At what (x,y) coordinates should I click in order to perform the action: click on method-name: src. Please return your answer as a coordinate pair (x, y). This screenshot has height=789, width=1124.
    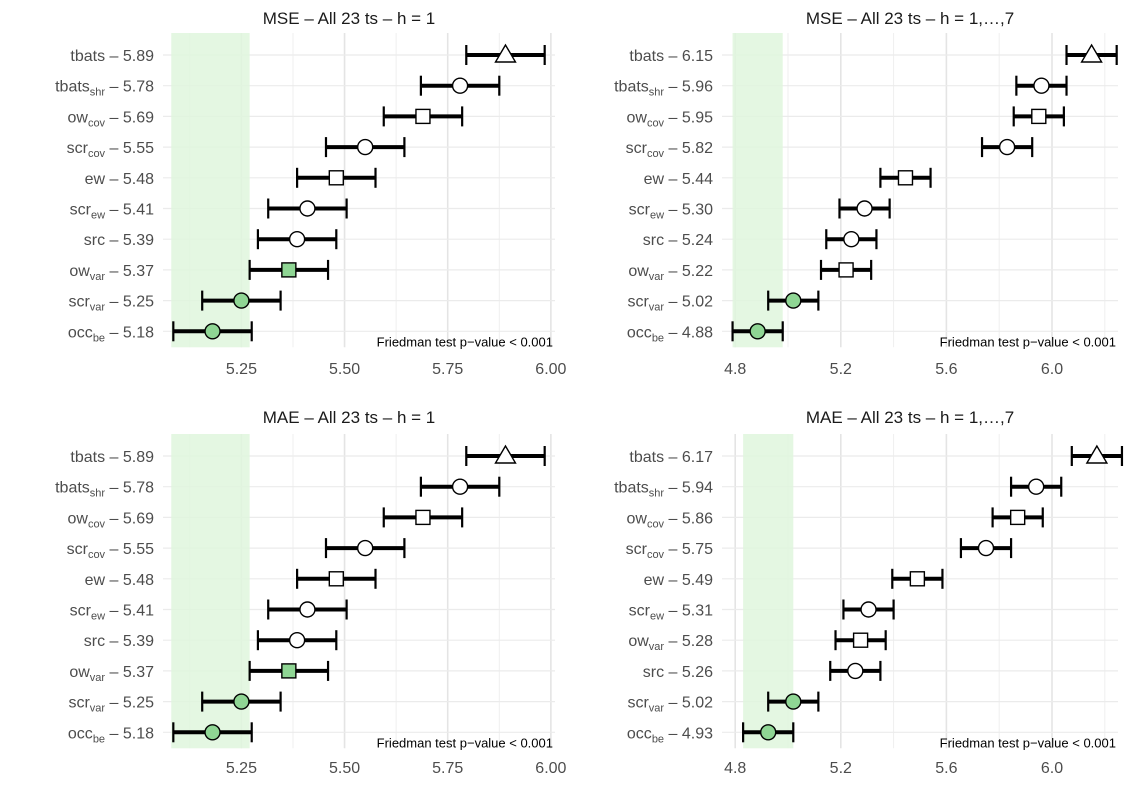
    Looking at the image, I should click on (653, 672).